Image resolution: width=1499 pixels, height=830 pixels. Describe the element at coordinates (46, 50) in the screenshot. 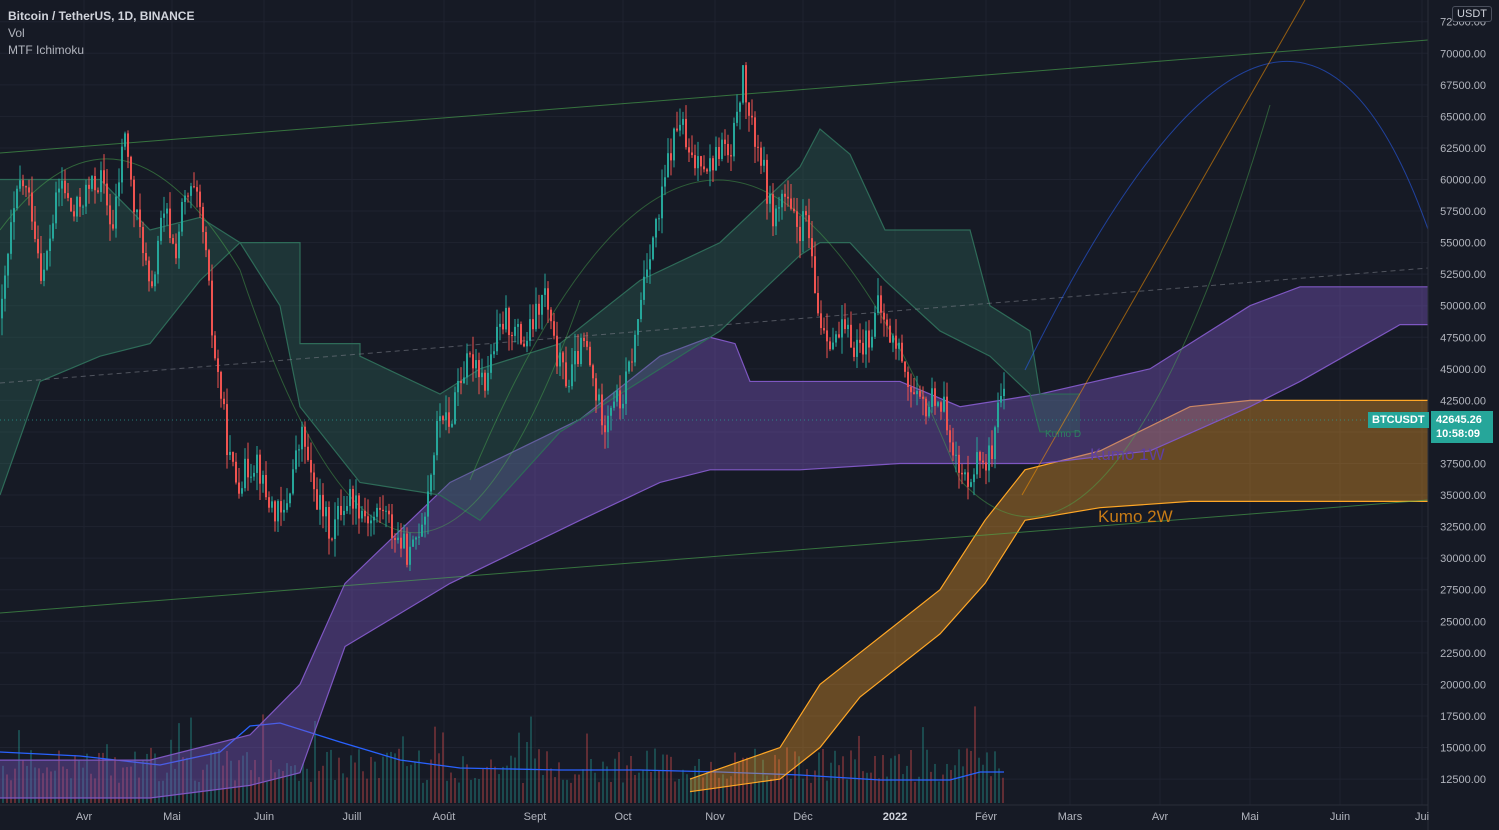

I see `indicator-ichimoku: MTF Ichimoku` at that location.